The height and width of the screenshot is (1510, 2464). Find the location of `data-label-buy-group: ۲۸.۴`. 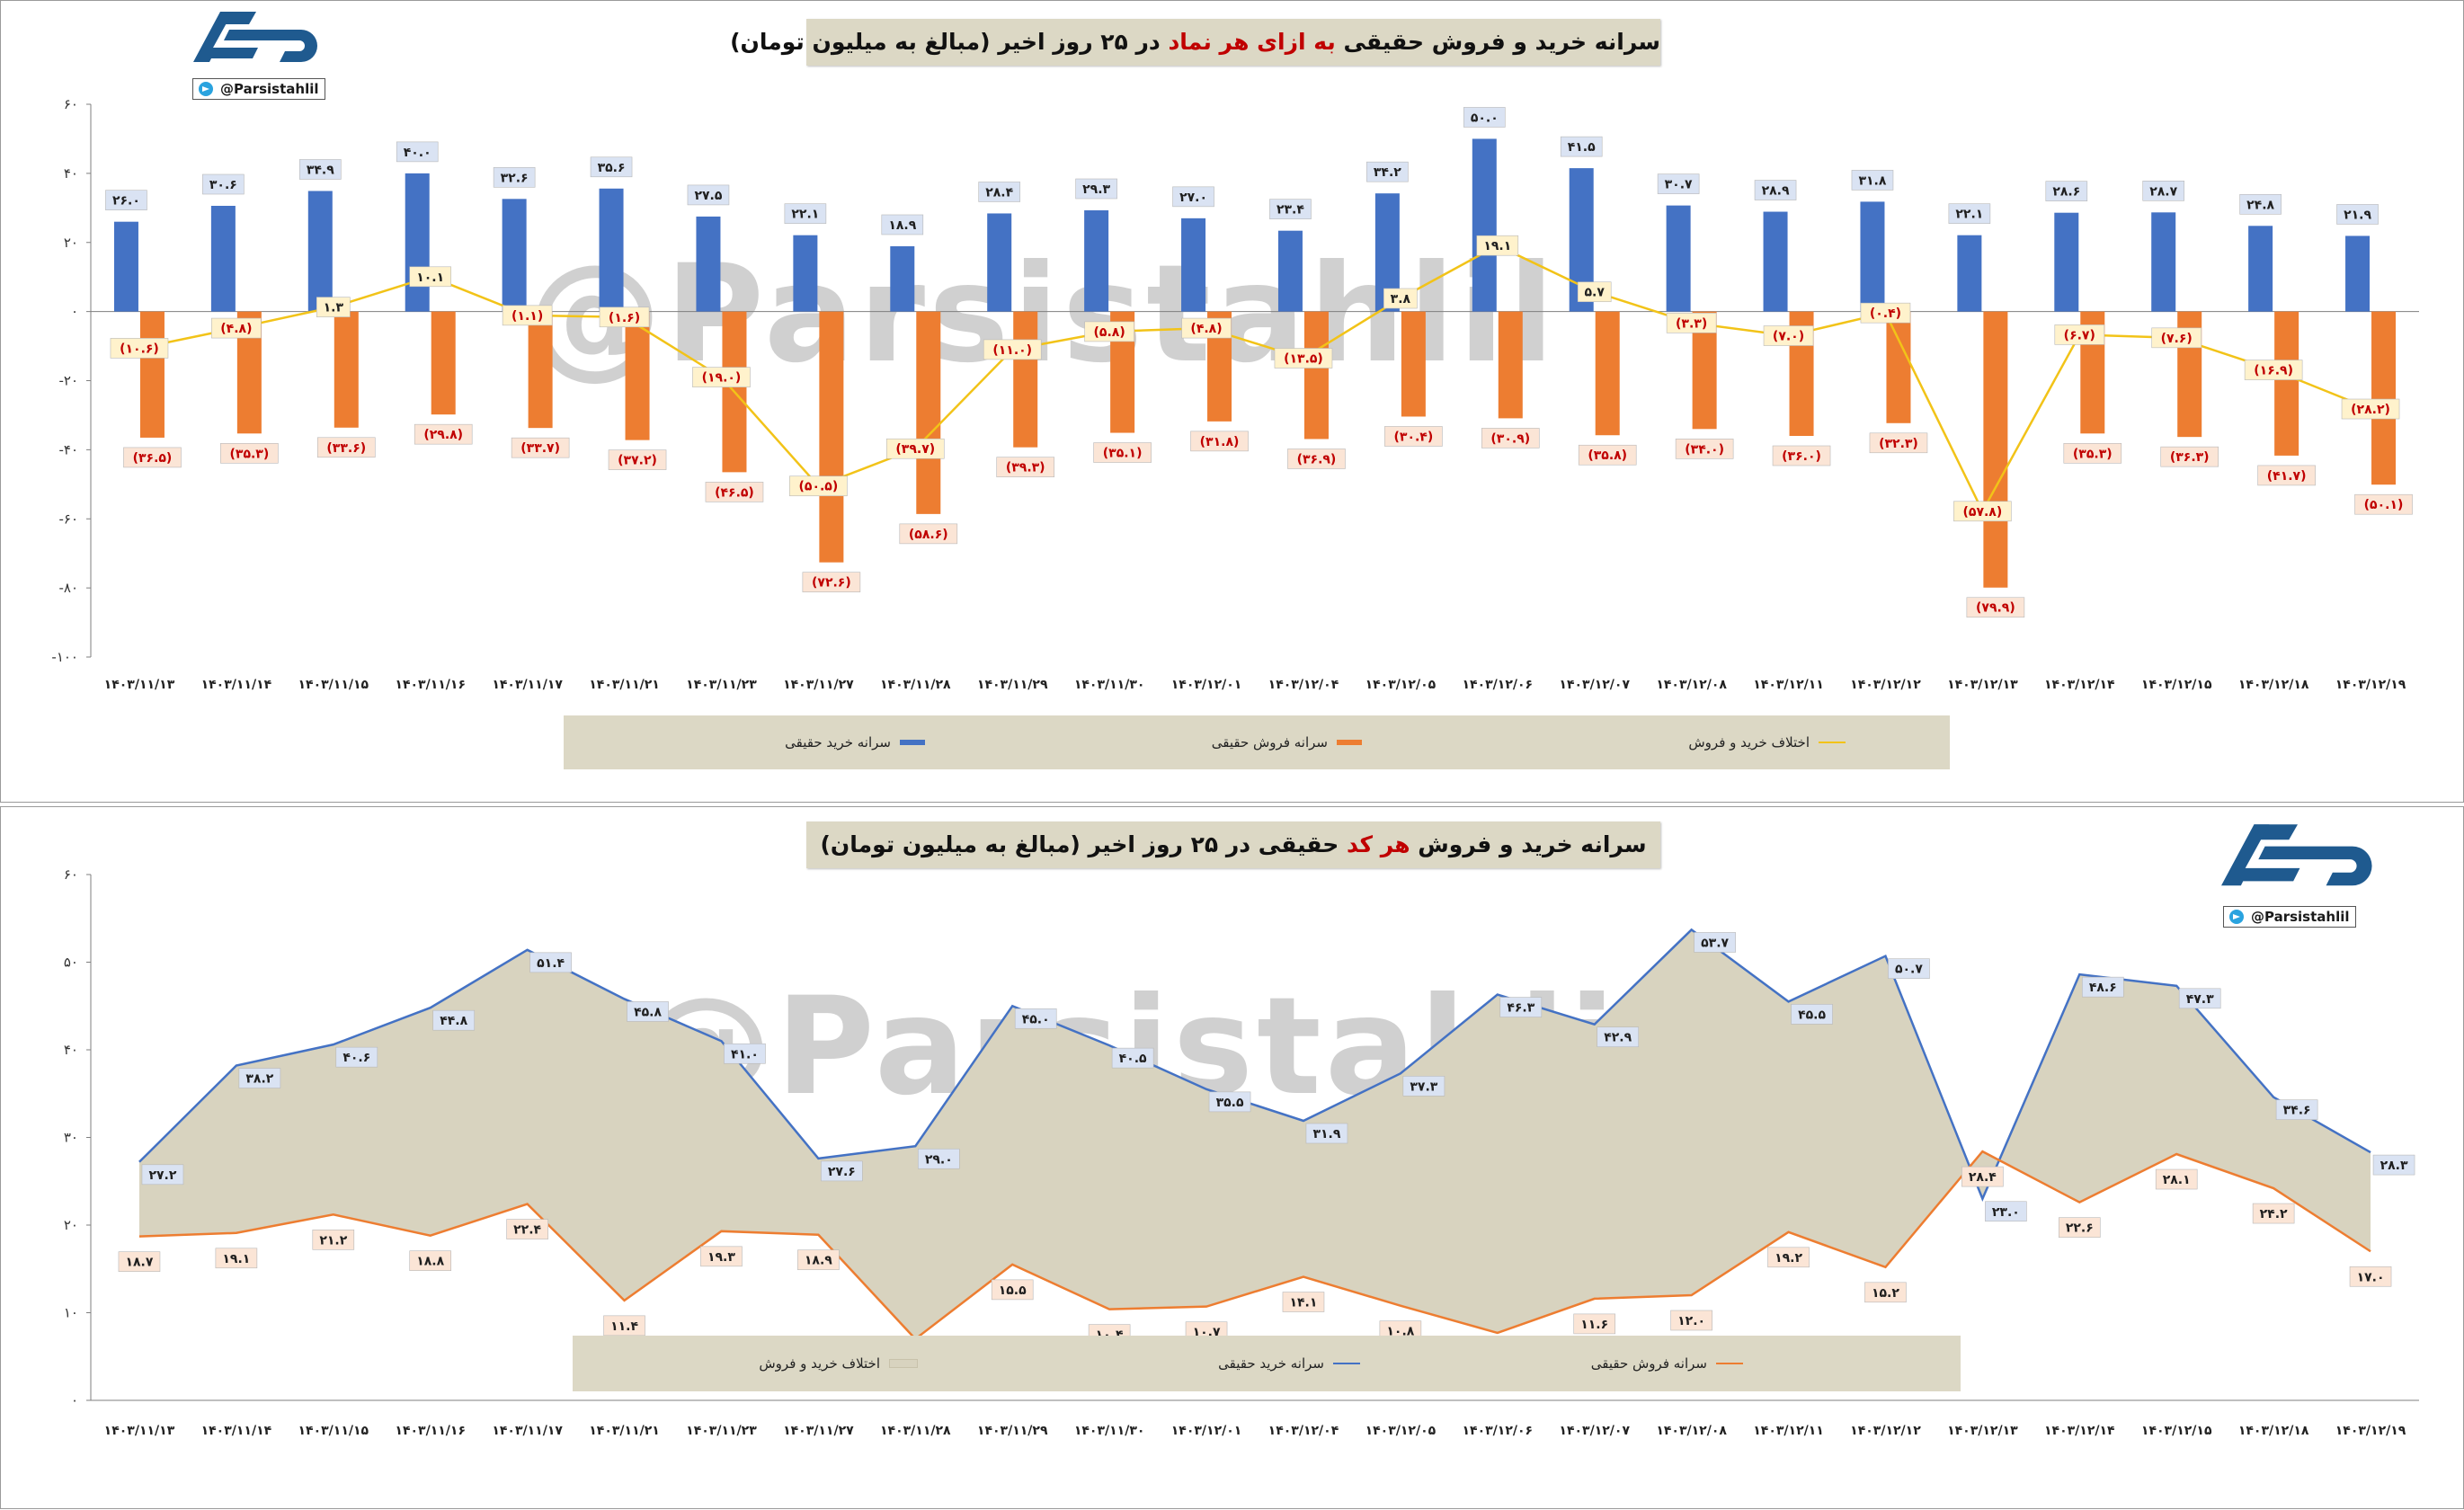

data-label-buy-group: ۲۸.۴ is located at coordinates (1000, 192).